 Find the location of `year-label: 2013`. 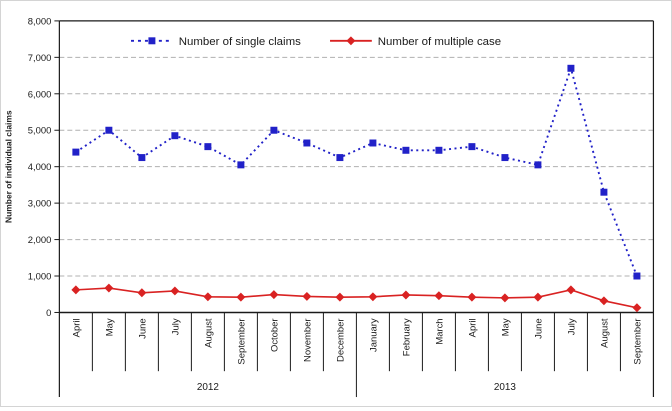

year-label: 2013 is located at coordinates (505, 387).